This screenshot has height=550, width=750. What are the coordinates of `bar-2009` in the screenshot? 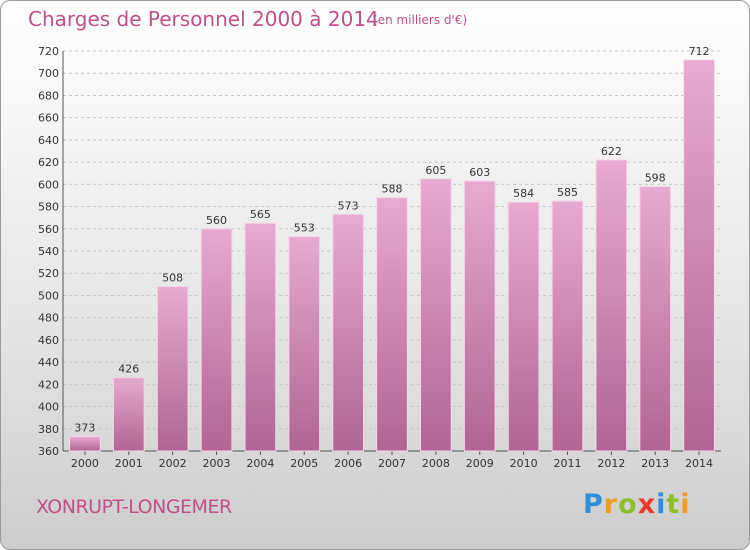 It's located at (479, 316).